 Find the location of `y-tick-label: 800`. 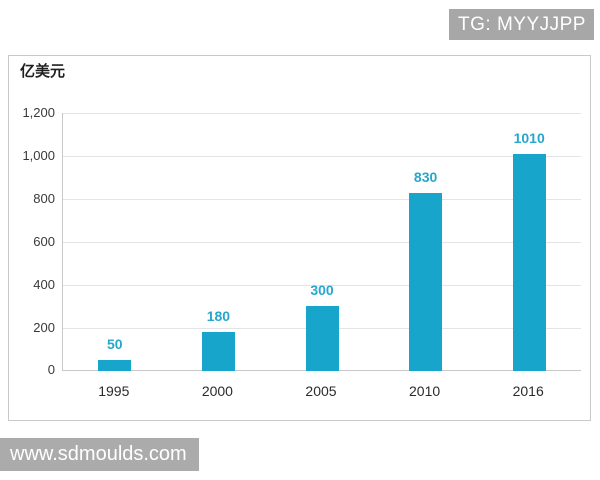

y-tick-label: 800 is located at coordinates (44, 198).